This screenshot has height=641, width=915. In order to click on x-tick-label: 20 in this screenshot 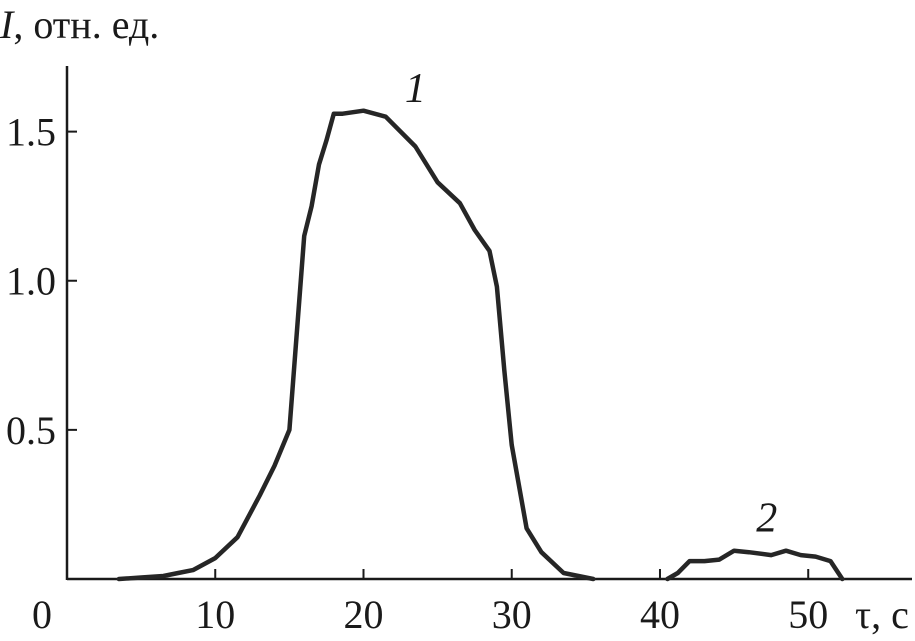, I will do `click(363, 614)`.